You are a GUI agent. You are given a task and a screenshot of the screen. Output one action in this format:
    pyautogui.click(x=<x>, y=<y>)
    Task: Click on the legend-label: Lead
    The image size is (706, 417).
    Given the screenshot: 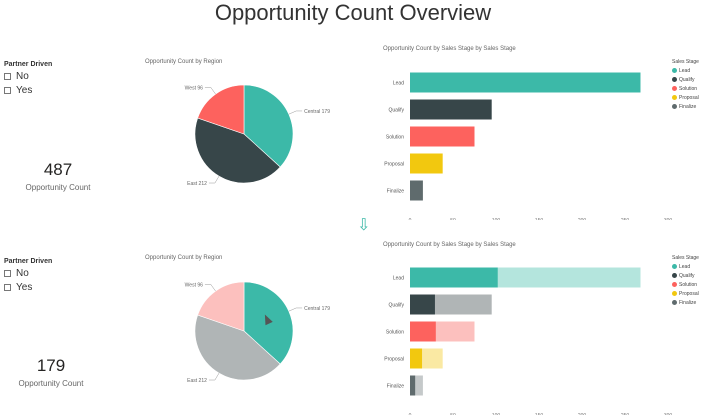 What is the action you would take?
    pyautogui.click(x=685, y=70)
    